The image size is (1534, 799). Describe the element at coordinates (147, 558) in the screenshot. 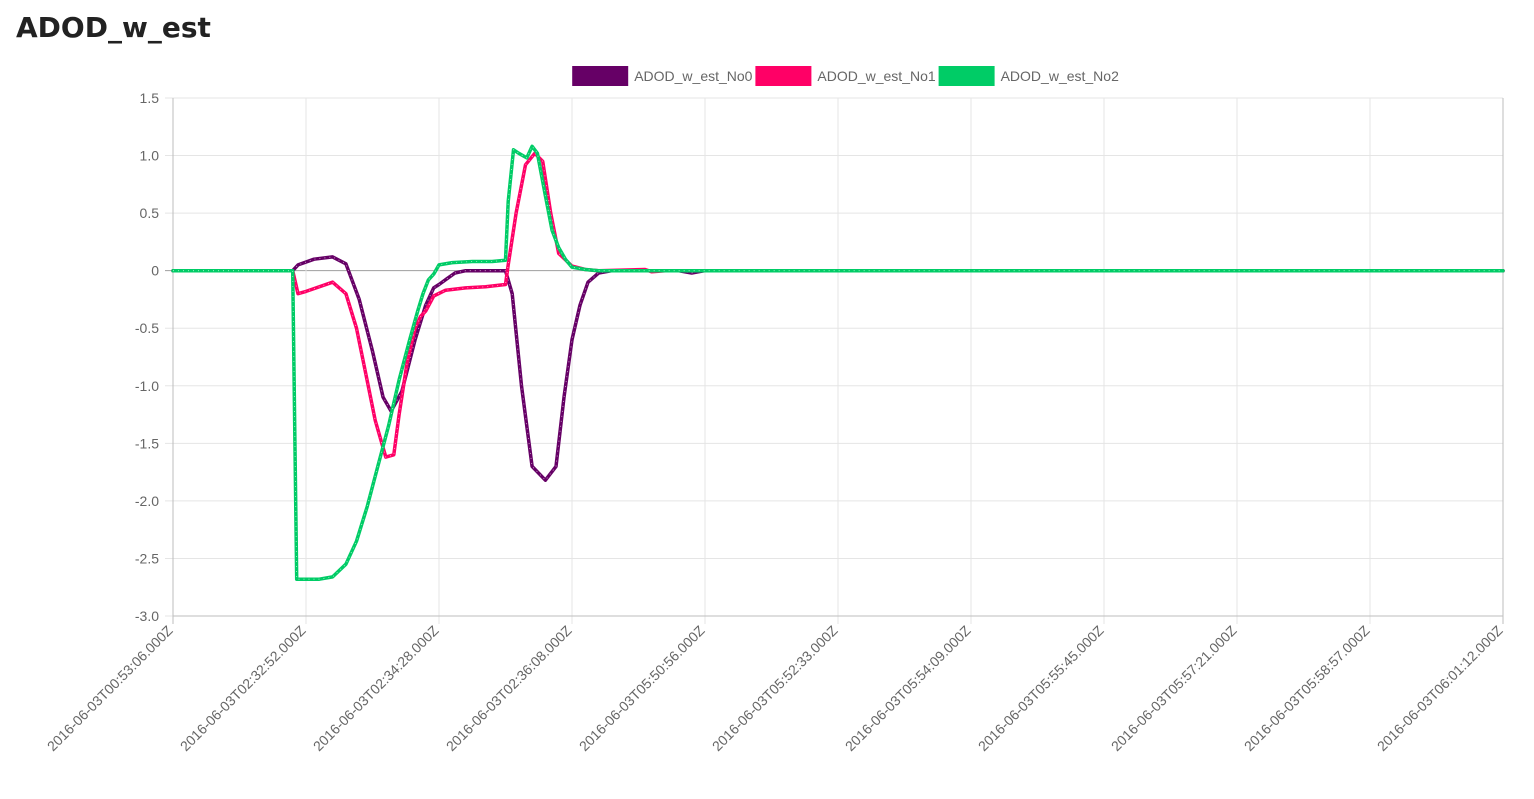

I see `y-tick-label: -2.5` at that location.